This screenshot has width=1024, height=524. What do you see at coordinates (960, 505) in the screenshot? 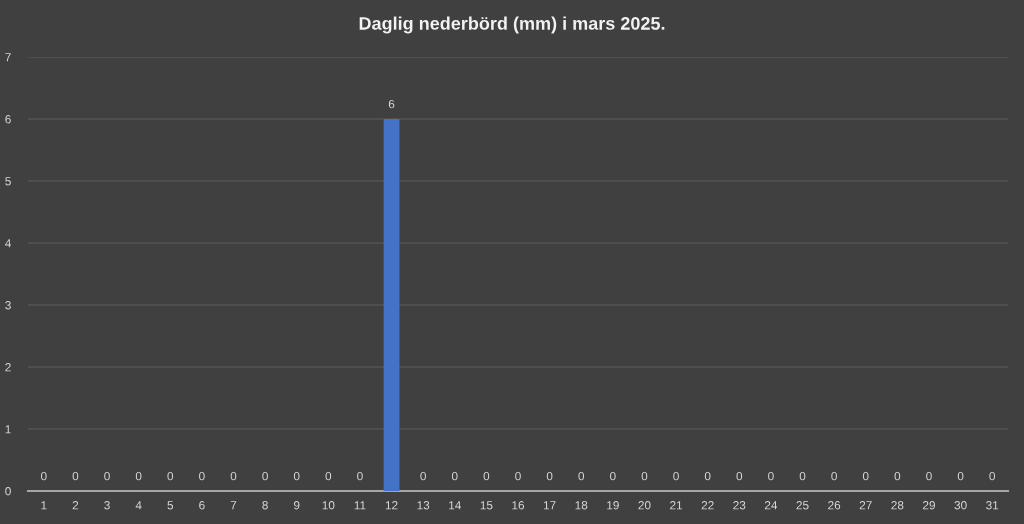
I see `x-tick-label: 30` at bounding box center [960, 505].